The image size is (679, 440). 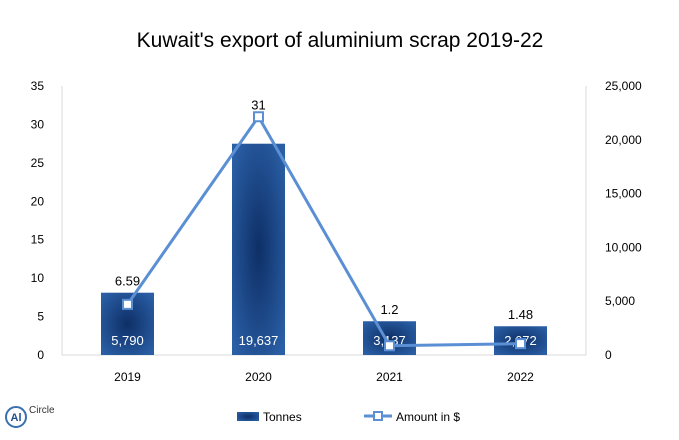 I want to click on legend: Tonnes Amount in $, so click(x=348, y=417).